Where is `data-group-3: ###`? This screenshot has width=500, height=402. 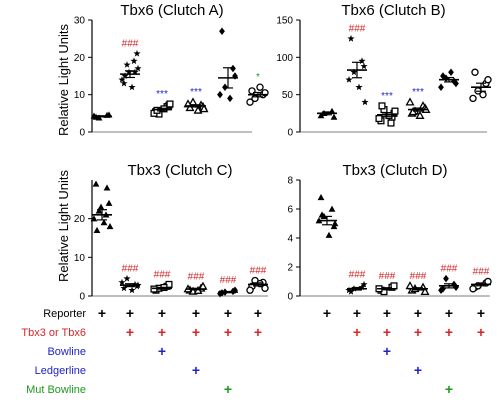 data-group-3: ### is located at coordinates (386, 283).